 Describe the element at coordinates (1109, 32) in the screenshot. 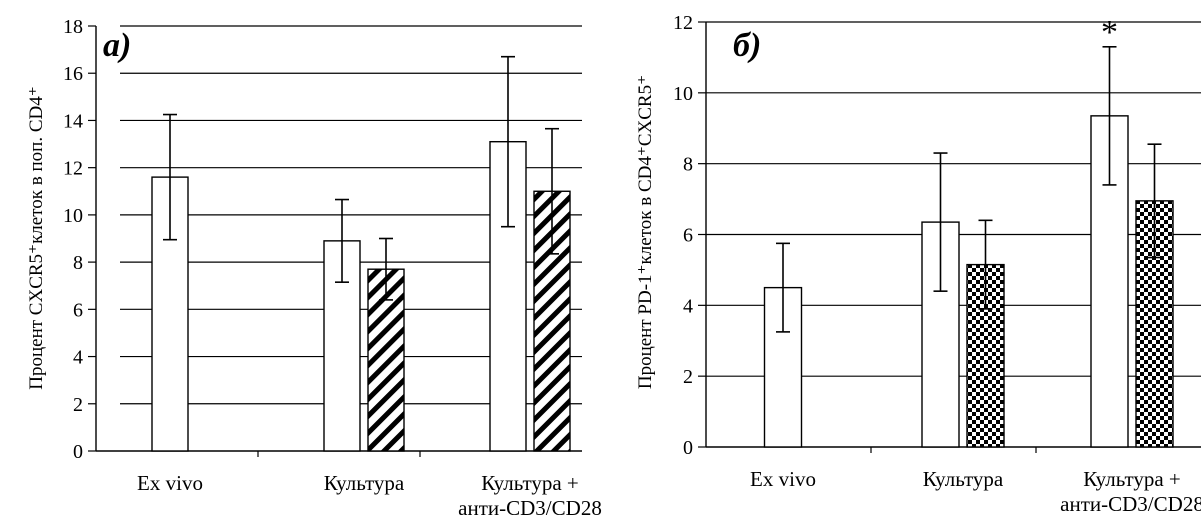

I see `significance-star: *` at that location.